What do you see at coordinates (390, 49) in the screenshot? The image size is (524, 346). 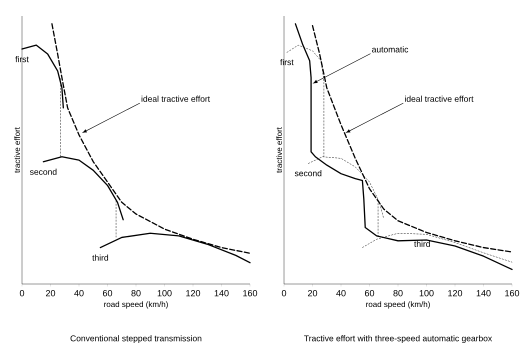 I see `annotation: automatic` at bounding box center [390, 49].